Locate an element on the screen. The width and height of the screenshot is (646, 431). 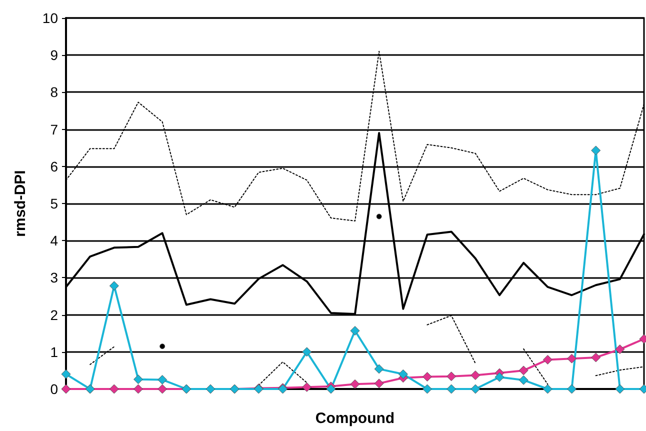
y-tick-label: 8 is located at coordinates (54, 92).